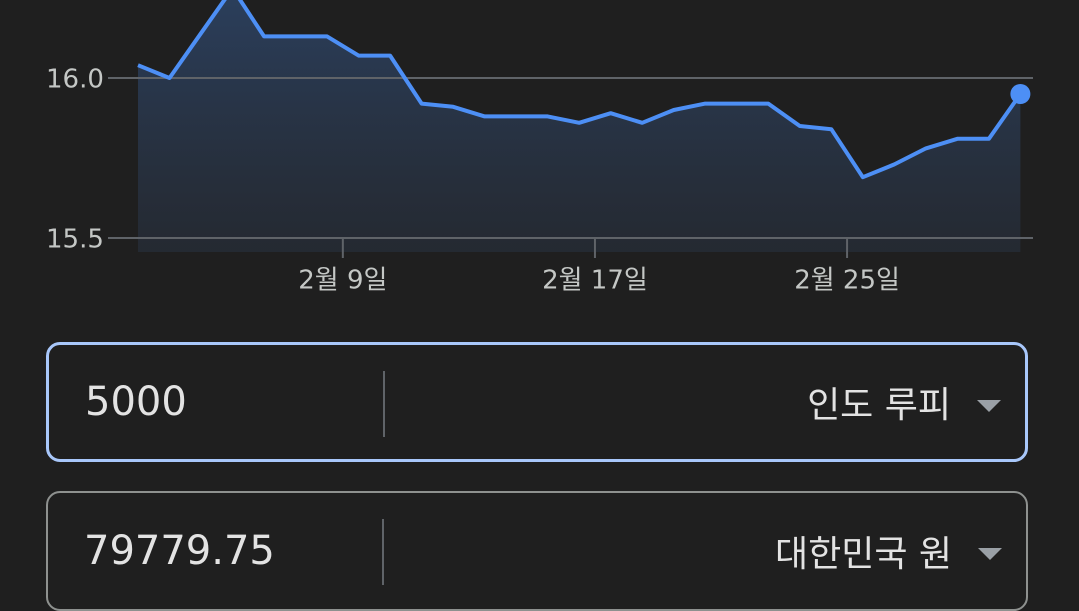 The width and height of the screenshot is (1079, 611). I want to click on x-tick-label: 2월 9일, so click(342, 281).